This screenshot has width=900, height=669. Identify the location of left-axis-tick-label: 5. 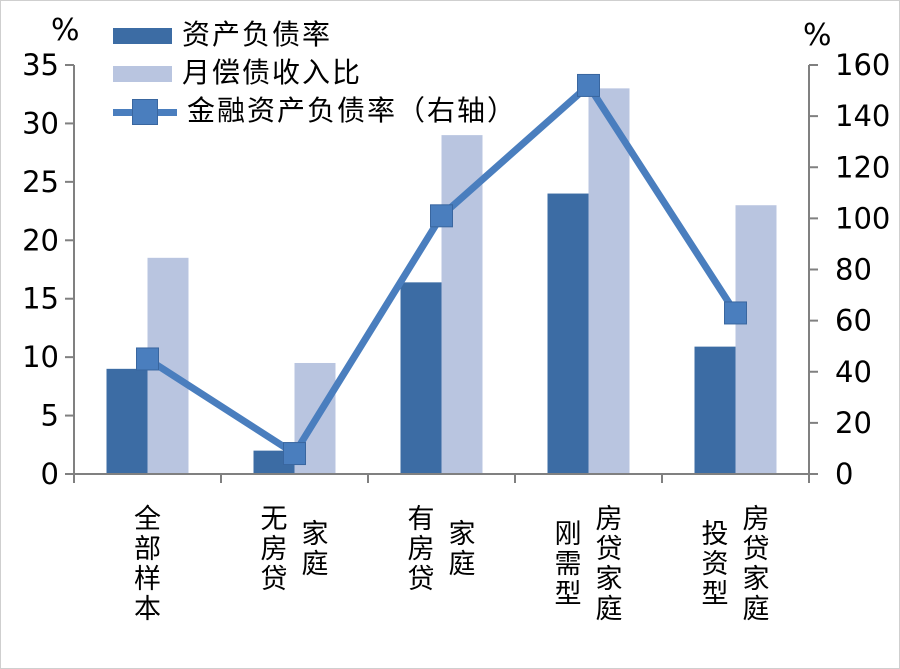
(50, 416).